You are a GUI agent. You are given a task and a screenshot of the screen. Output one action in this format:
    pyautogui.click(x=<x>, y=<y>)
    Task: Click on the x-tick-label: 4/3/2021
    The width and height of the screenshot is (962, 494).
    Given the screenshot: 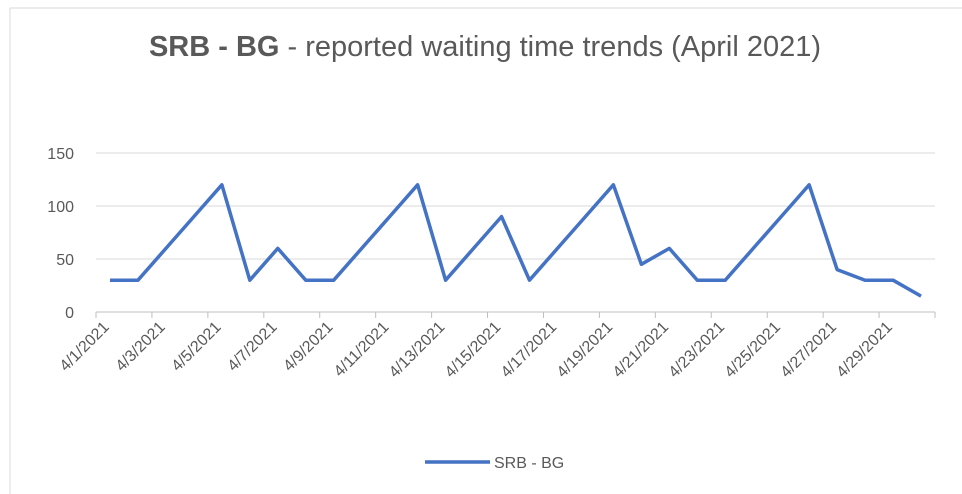 What is the action you would take?
    pyautogui.click(x=141, y=347)
    